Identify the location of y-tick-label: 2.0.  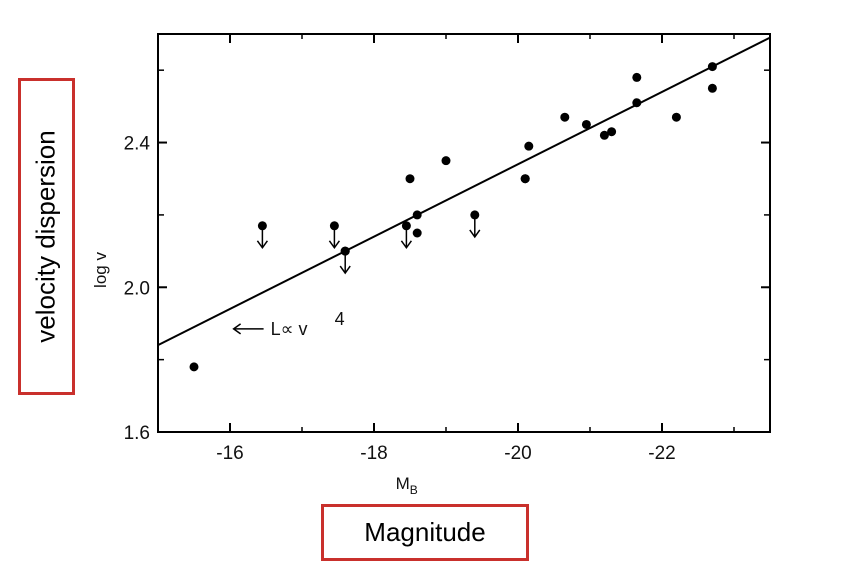
(137, 288).